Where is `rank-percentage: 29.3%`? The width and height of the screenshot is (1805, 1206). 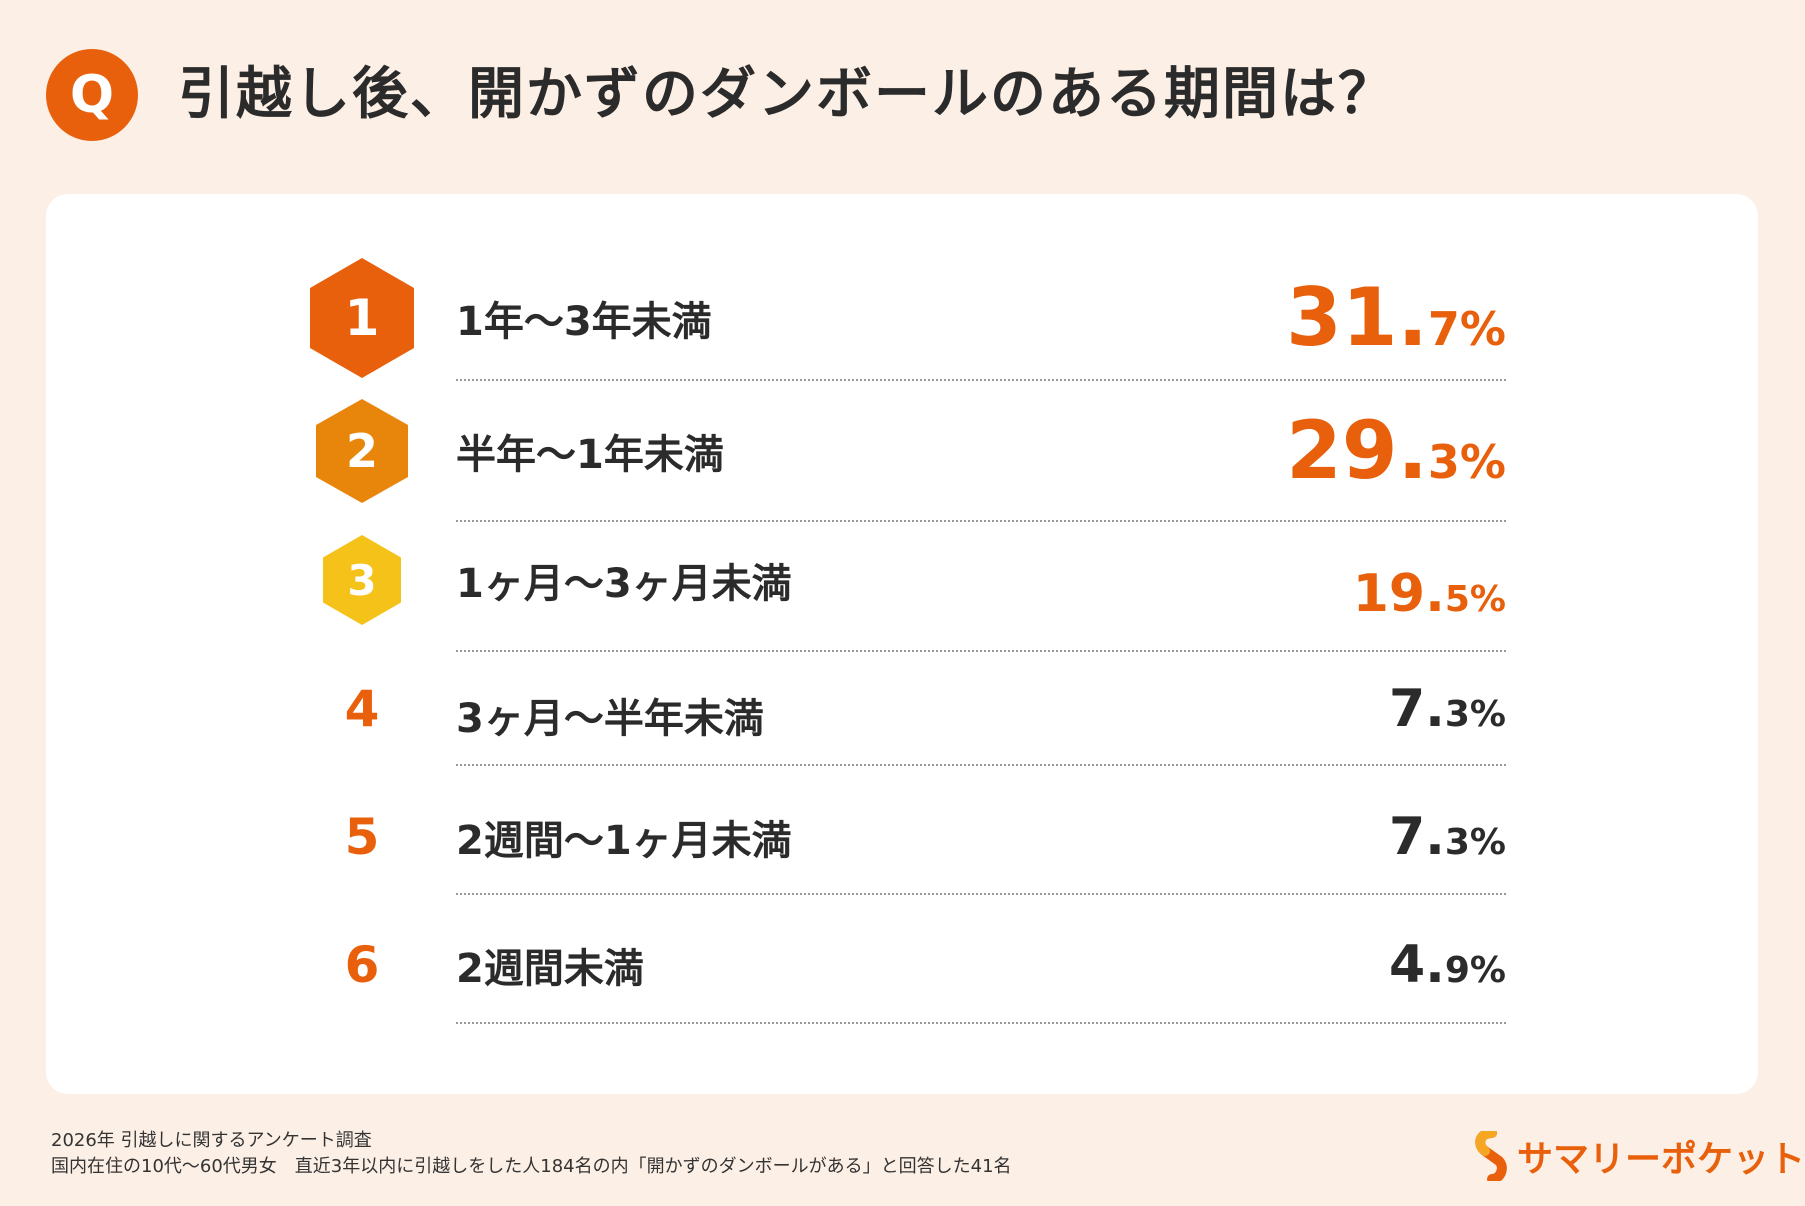
rank-percentage: 29.3% is located at coordinates (1396, 450).